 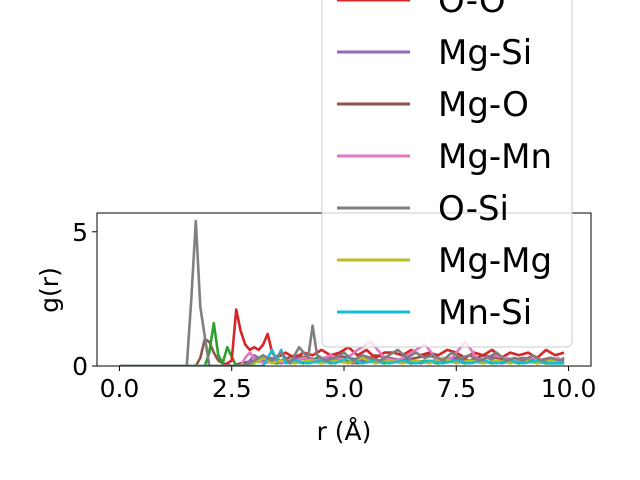 I want to click on x-tick-label: 5.0, so click(x=344, y=388).